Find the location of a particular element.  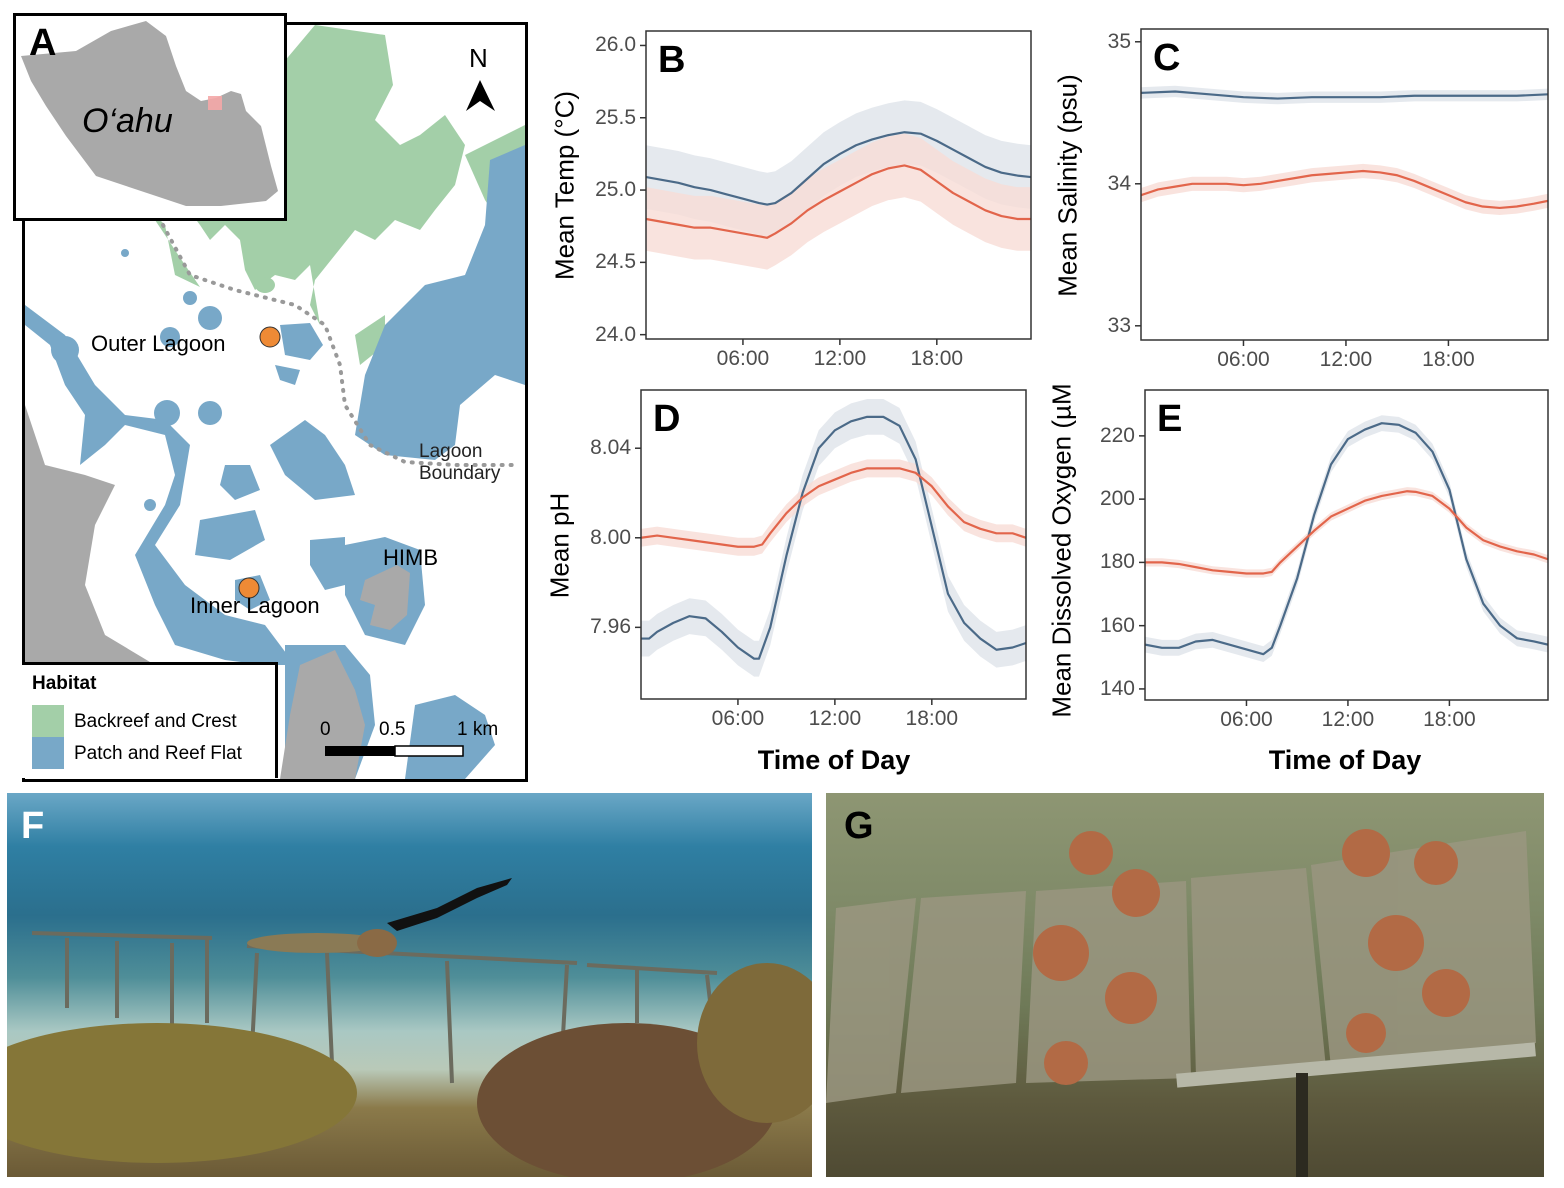

study-area-marker is located at coordinates (215, 103).